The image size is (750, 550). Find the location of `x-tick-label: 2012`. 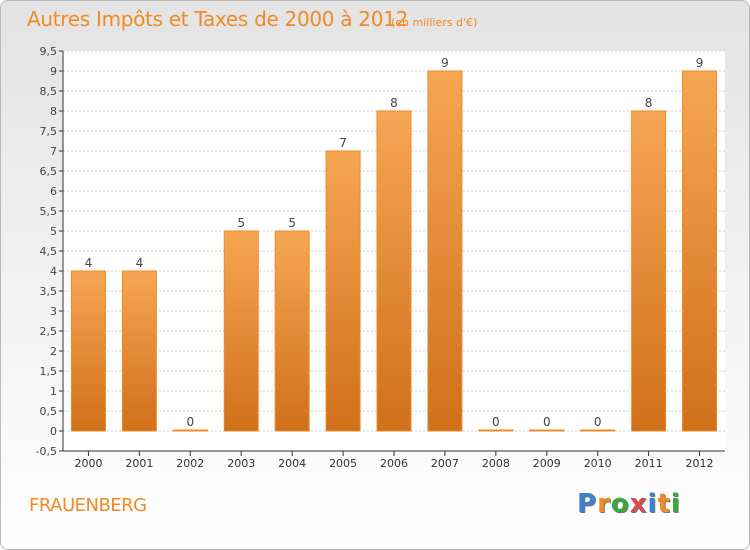

x-tick-label: 2012 is located at coordinates (700, 463).